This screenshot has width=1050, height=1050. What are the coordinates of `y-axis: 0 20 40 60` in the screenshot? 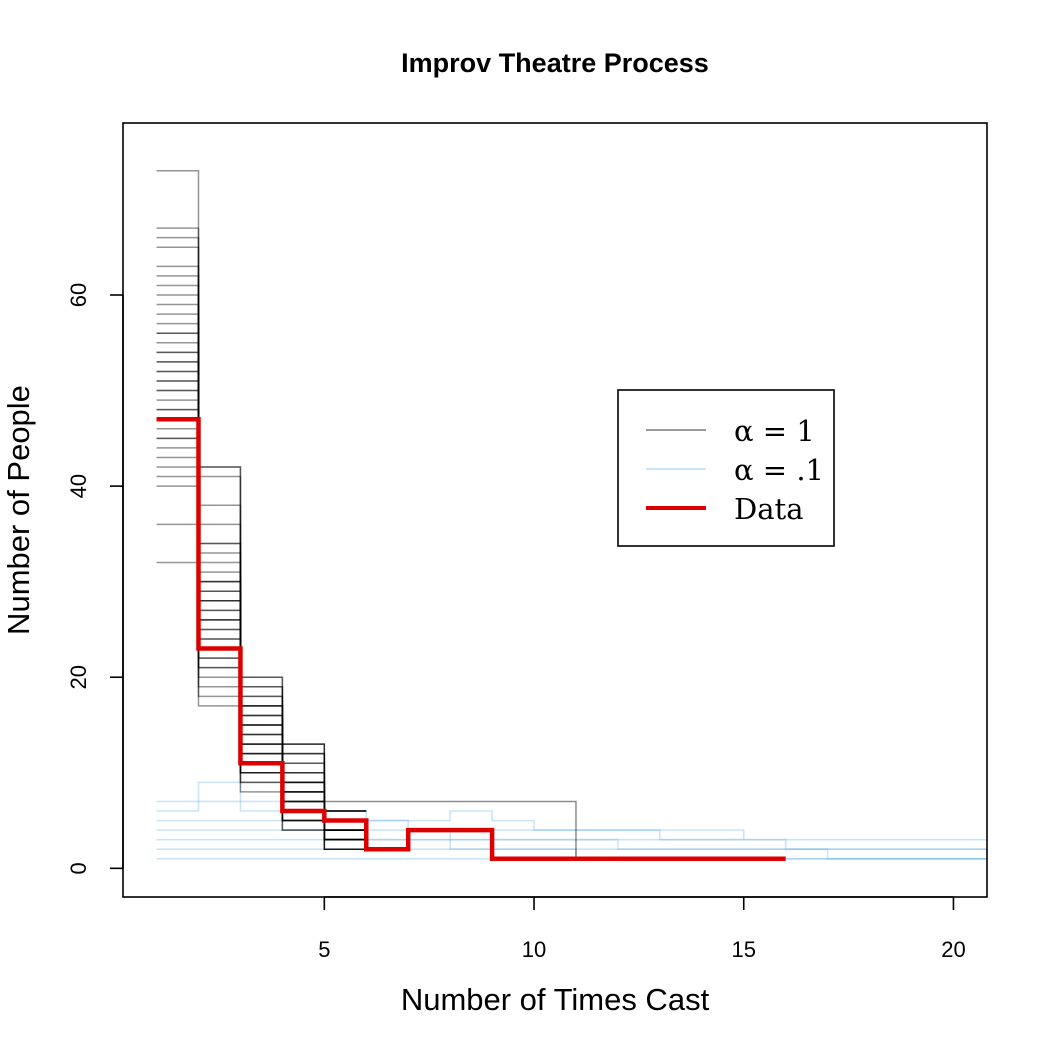 It's located at (95, 578).